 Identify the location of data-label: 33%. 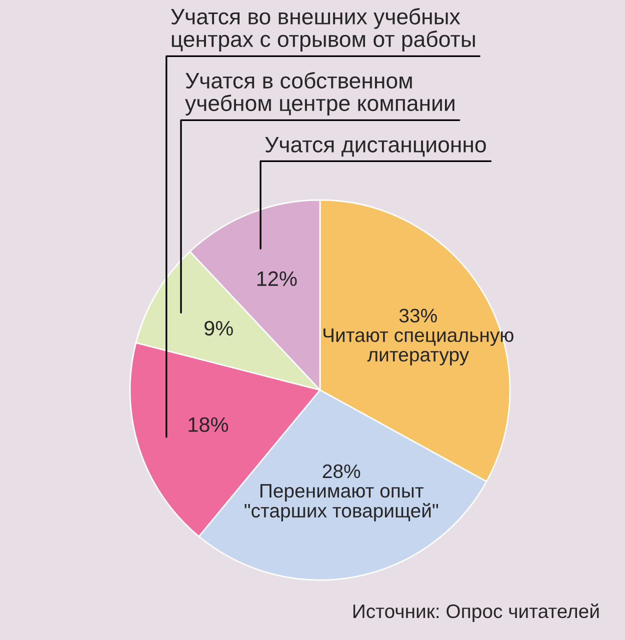
(418, 315).